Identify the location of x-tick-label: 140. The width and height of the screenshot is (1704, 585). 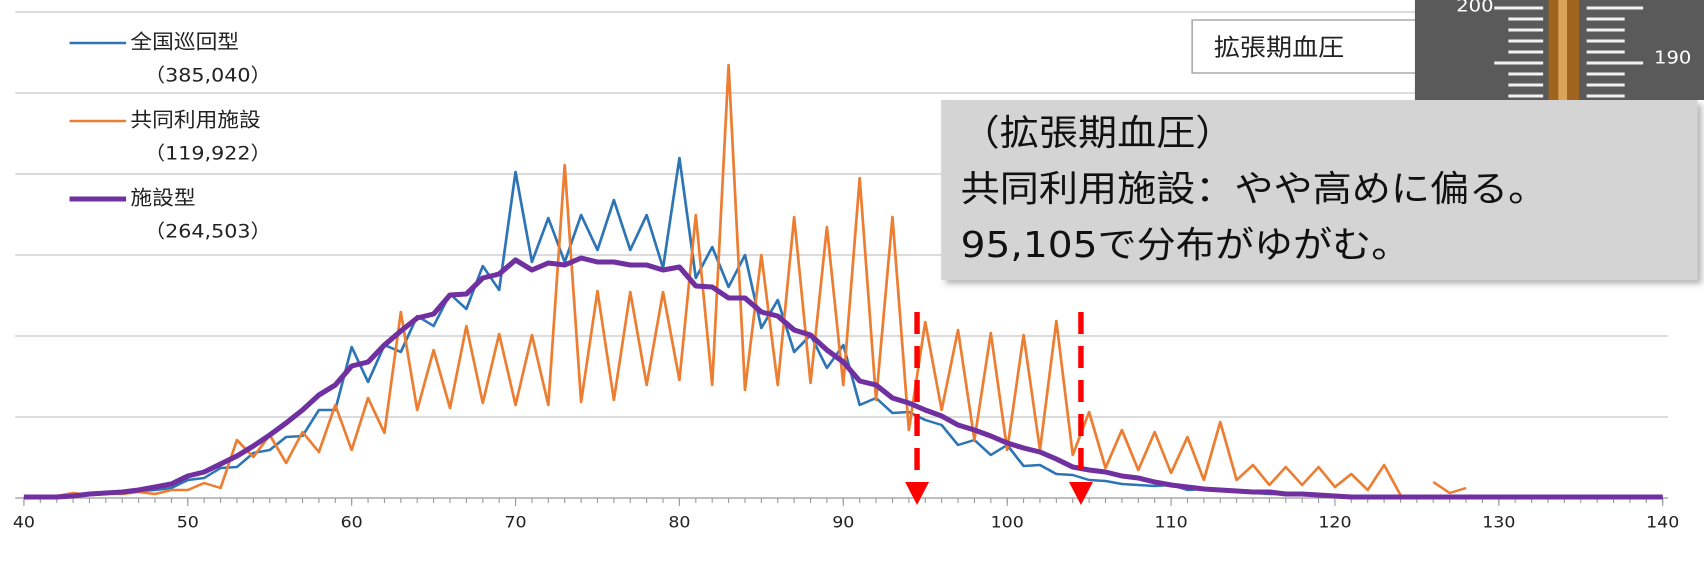
(1662, 521).